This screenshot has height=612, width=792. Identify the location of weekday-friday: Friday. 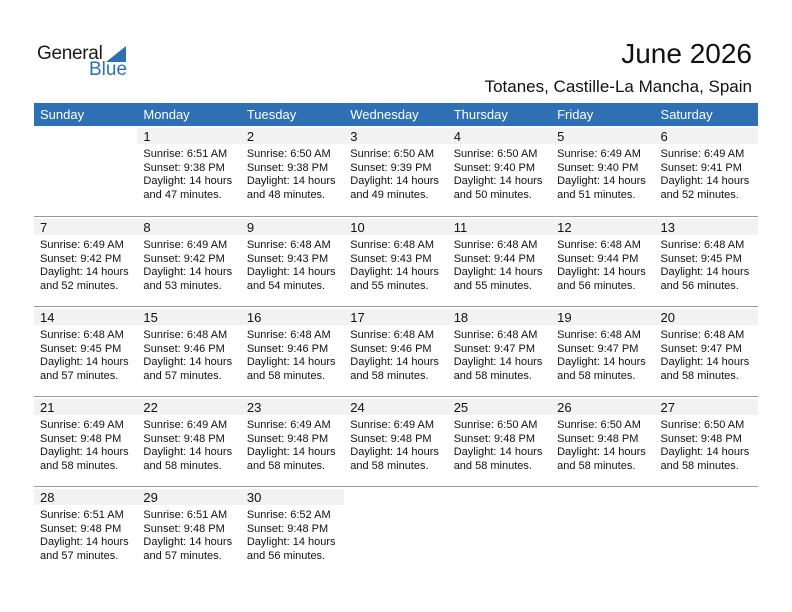
(575, 114).